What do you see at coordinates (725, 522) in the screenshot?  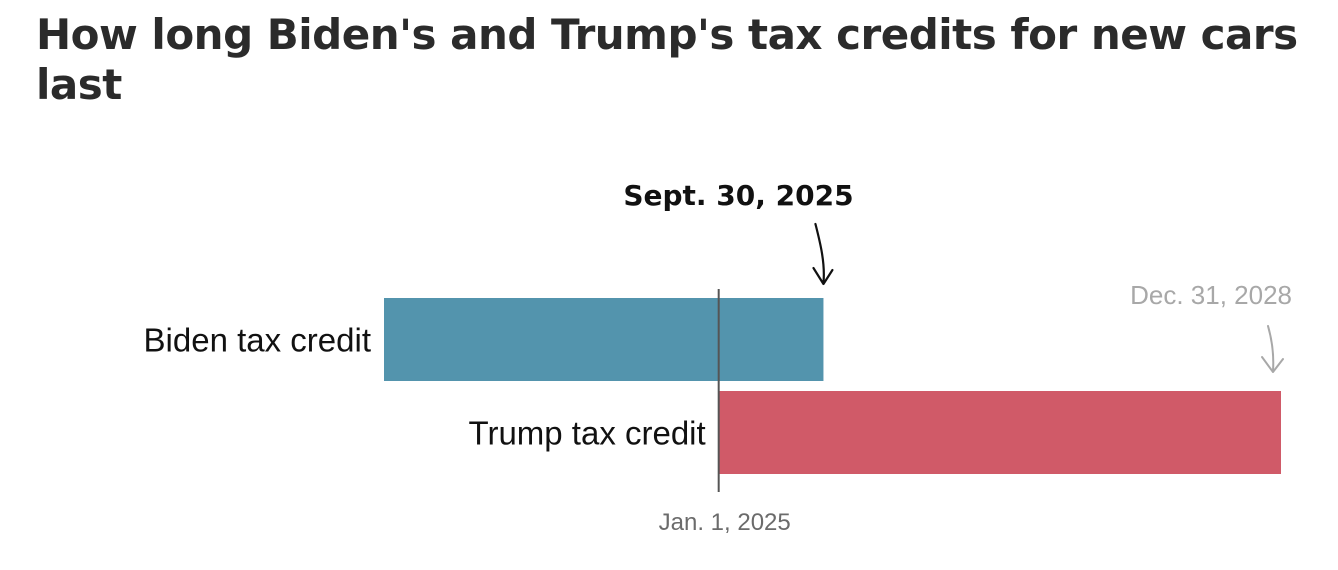 I see `reference-line-label: Jan. 1, 2025` at bounding box center [725, 522].